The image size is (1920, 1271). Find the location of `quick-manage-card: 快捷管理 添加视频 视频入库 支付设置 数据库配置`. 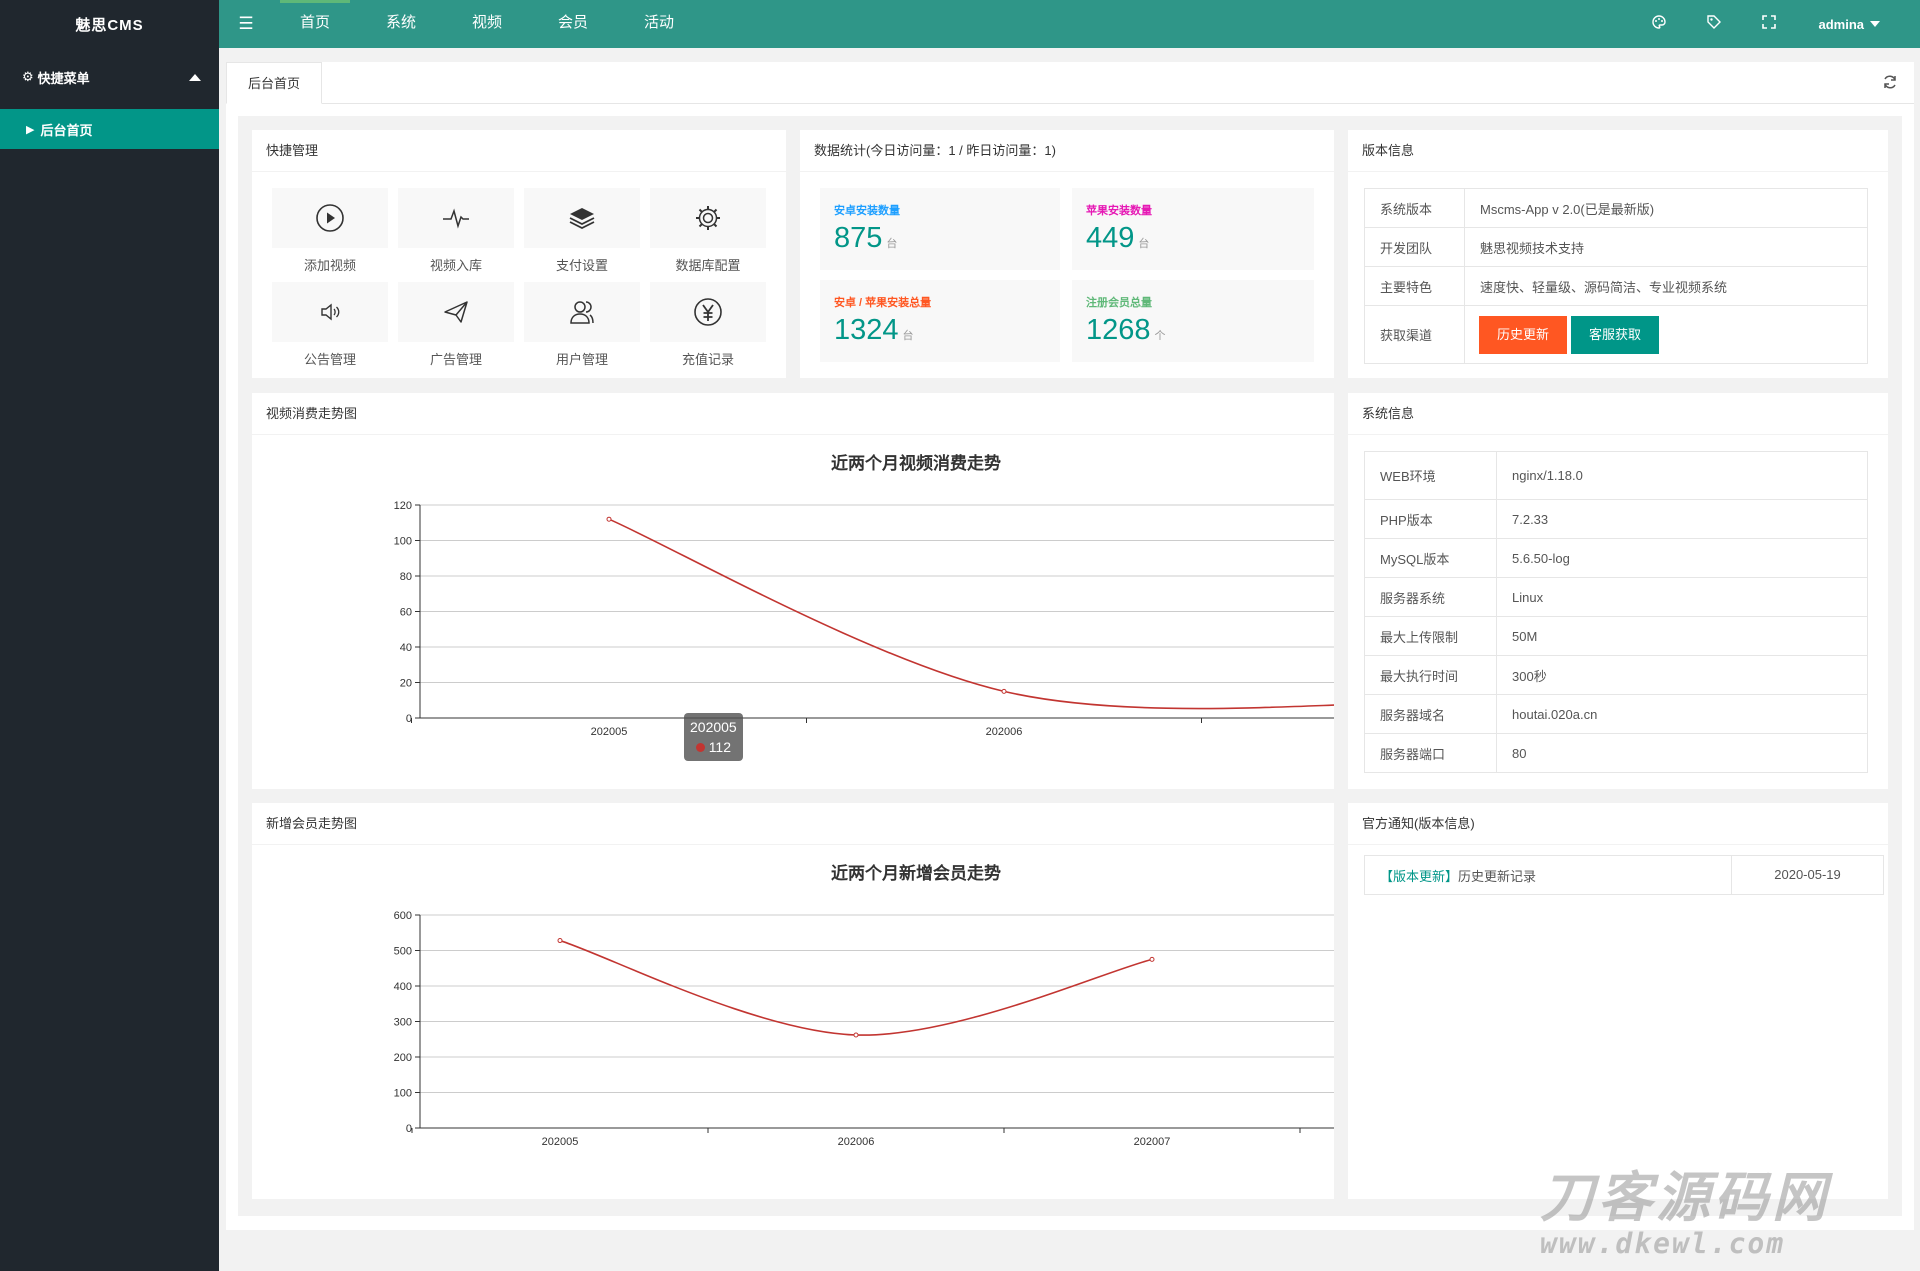

quick-manage-card: 快捷管理 添加视频 视频入库 支付设置 数据库配置 is located at coordinates (519, 254).